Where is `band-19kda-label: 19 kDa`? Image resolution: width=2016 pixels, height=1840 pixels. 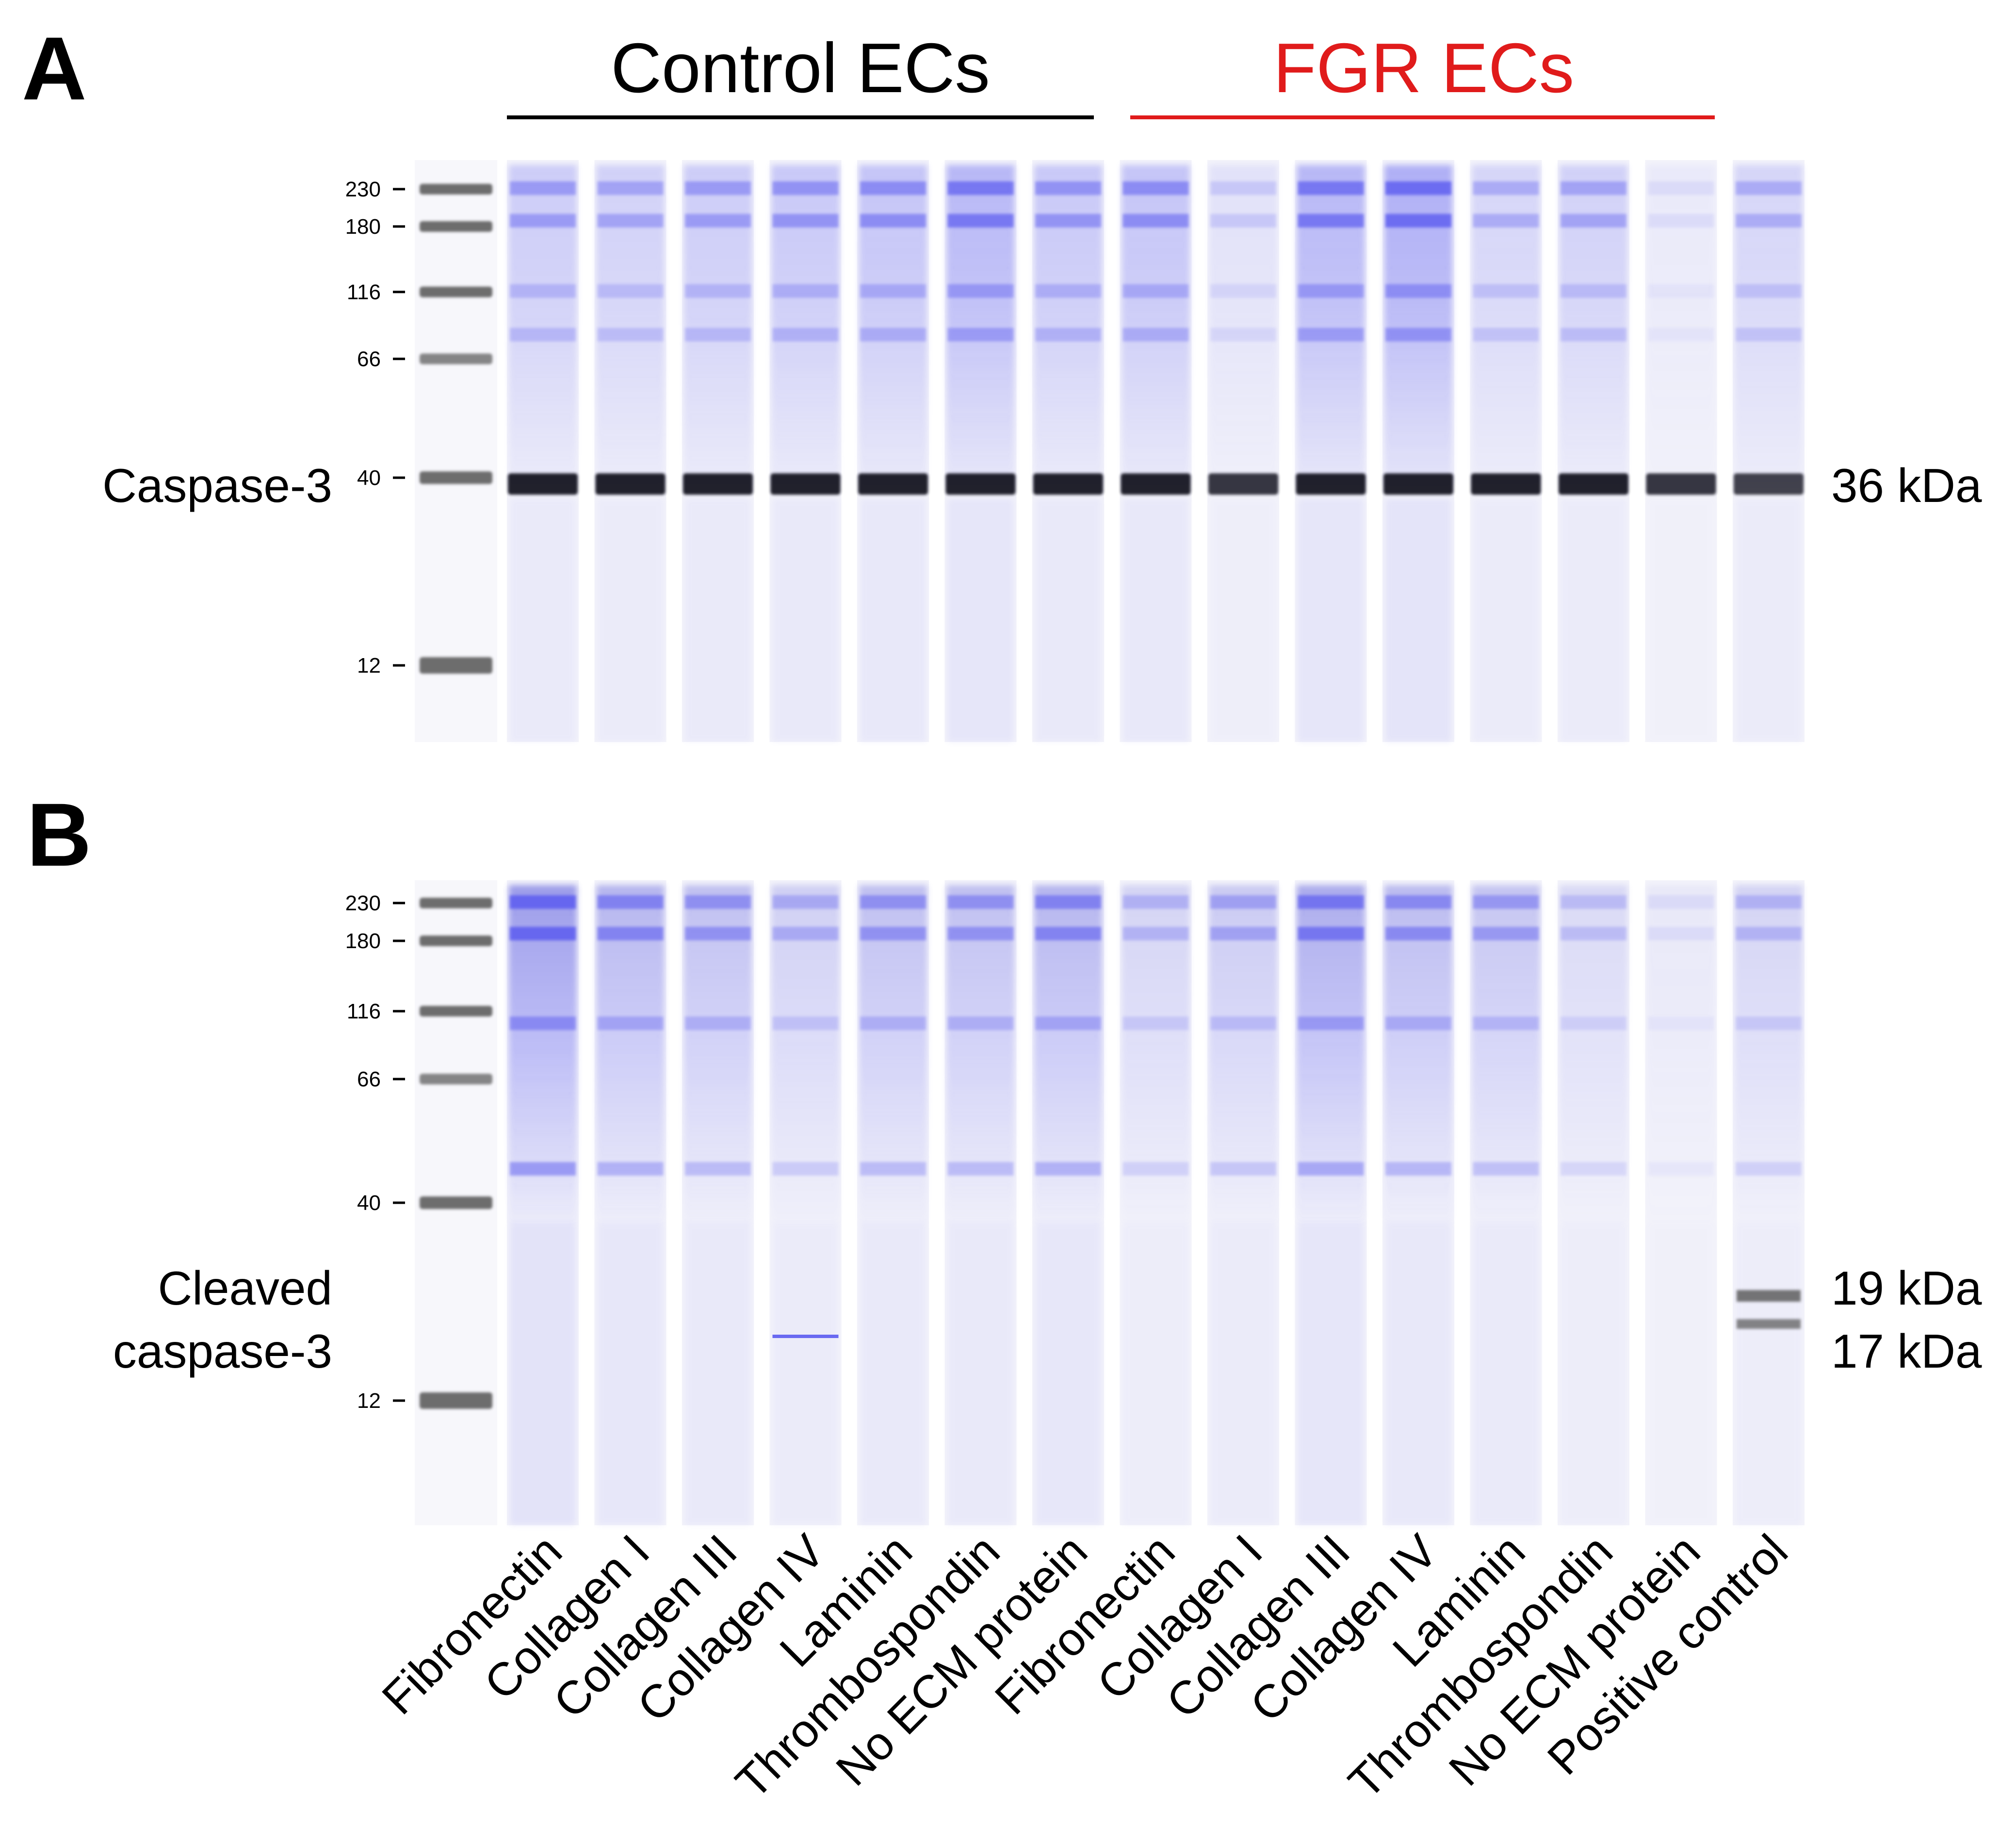
band-19kda-label: 19 kDa is located at coordinates (1906, 1288).